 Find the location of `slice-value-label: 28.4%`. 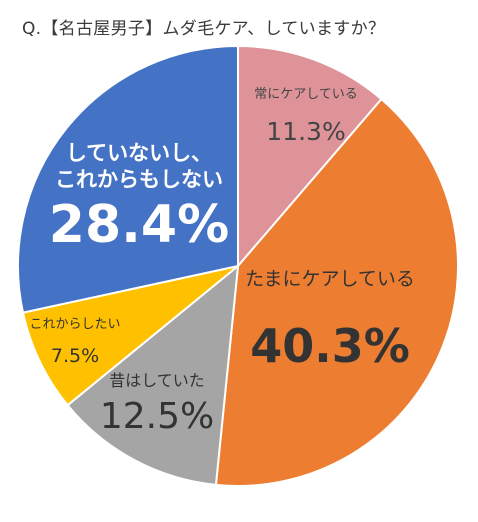

slice-value-label: 28.4% is located at coordinates (139, 225).